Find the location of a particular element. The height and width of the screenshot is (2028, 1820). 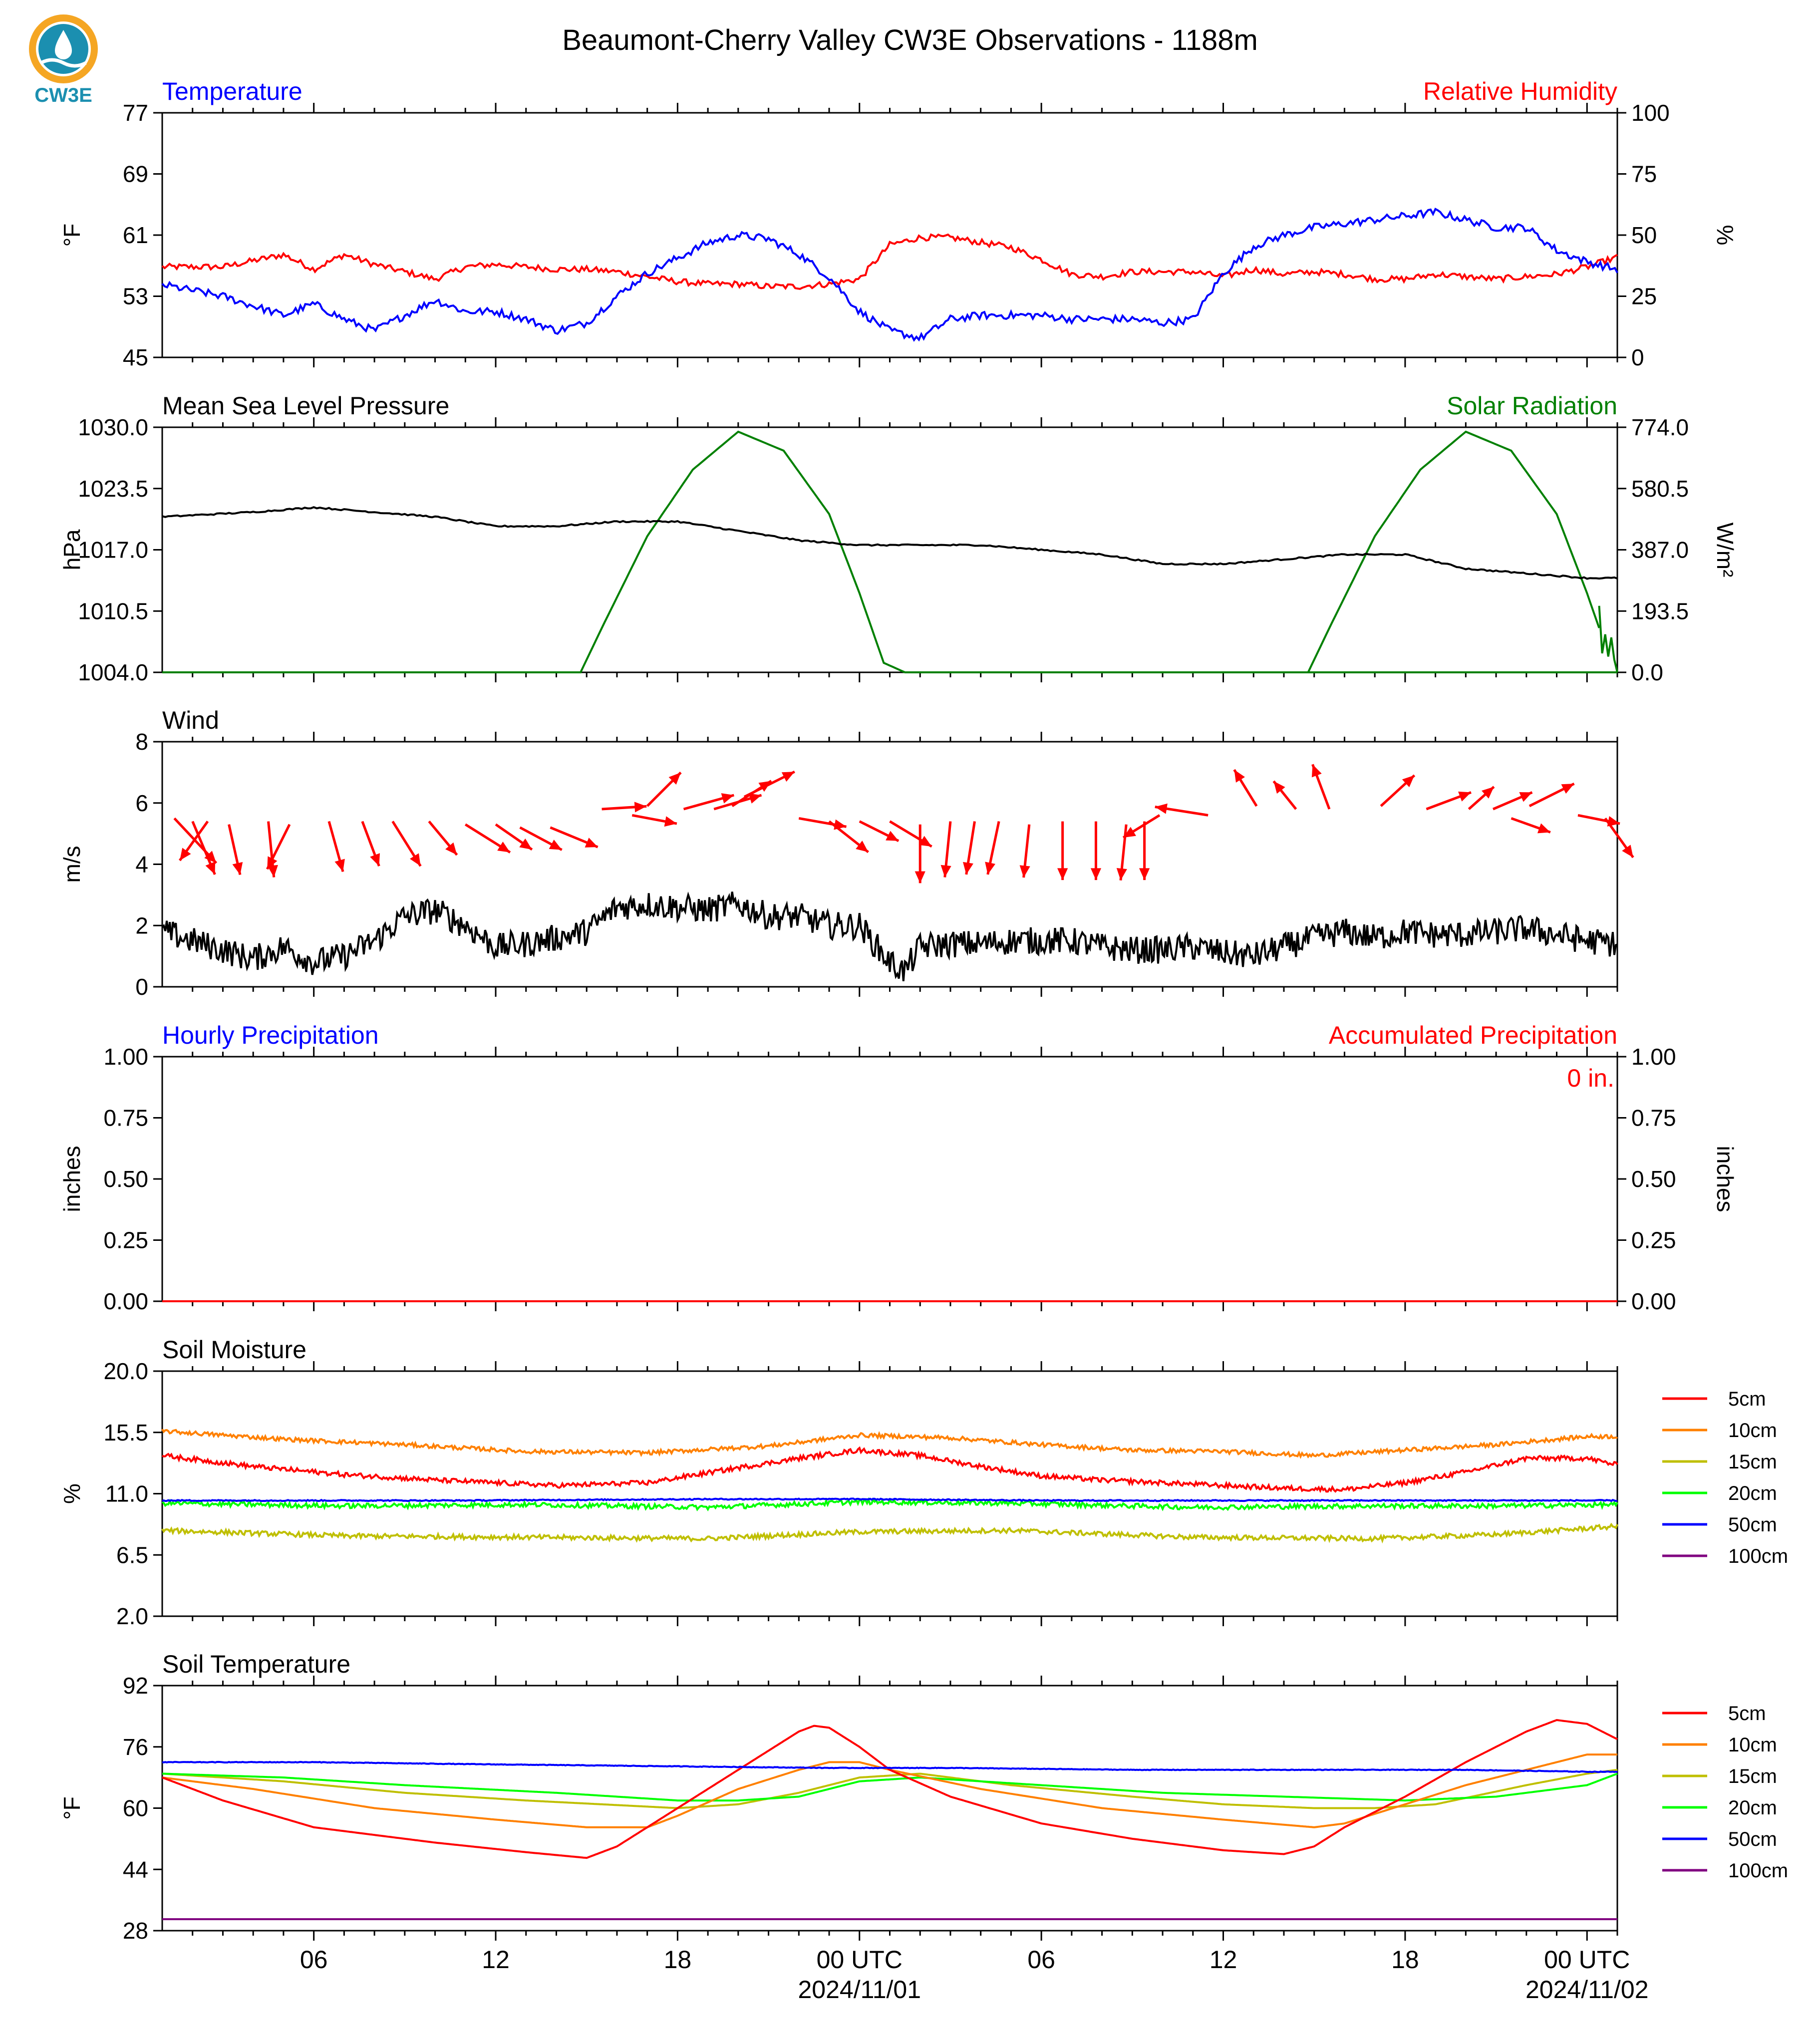

legend-label-10cm: 10cm is located at coordinates (1752, 1745).